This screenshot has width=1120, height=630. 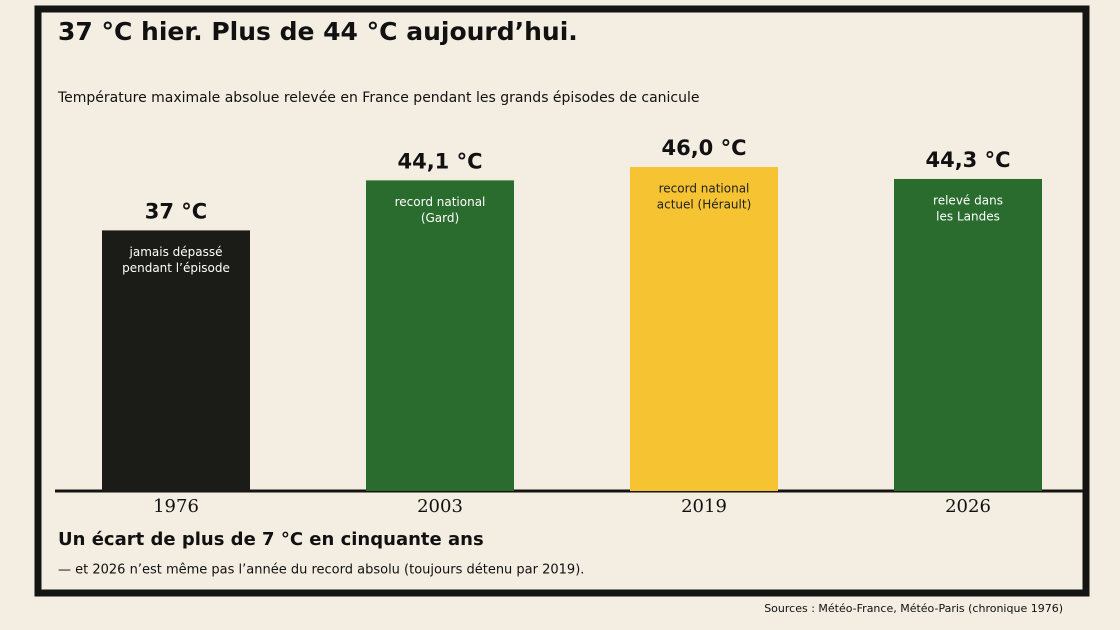 What do you see at coordinates (176, 506) in the screenshot?
I see `x-tick-label: 1976` at bounding box center [176, 506].